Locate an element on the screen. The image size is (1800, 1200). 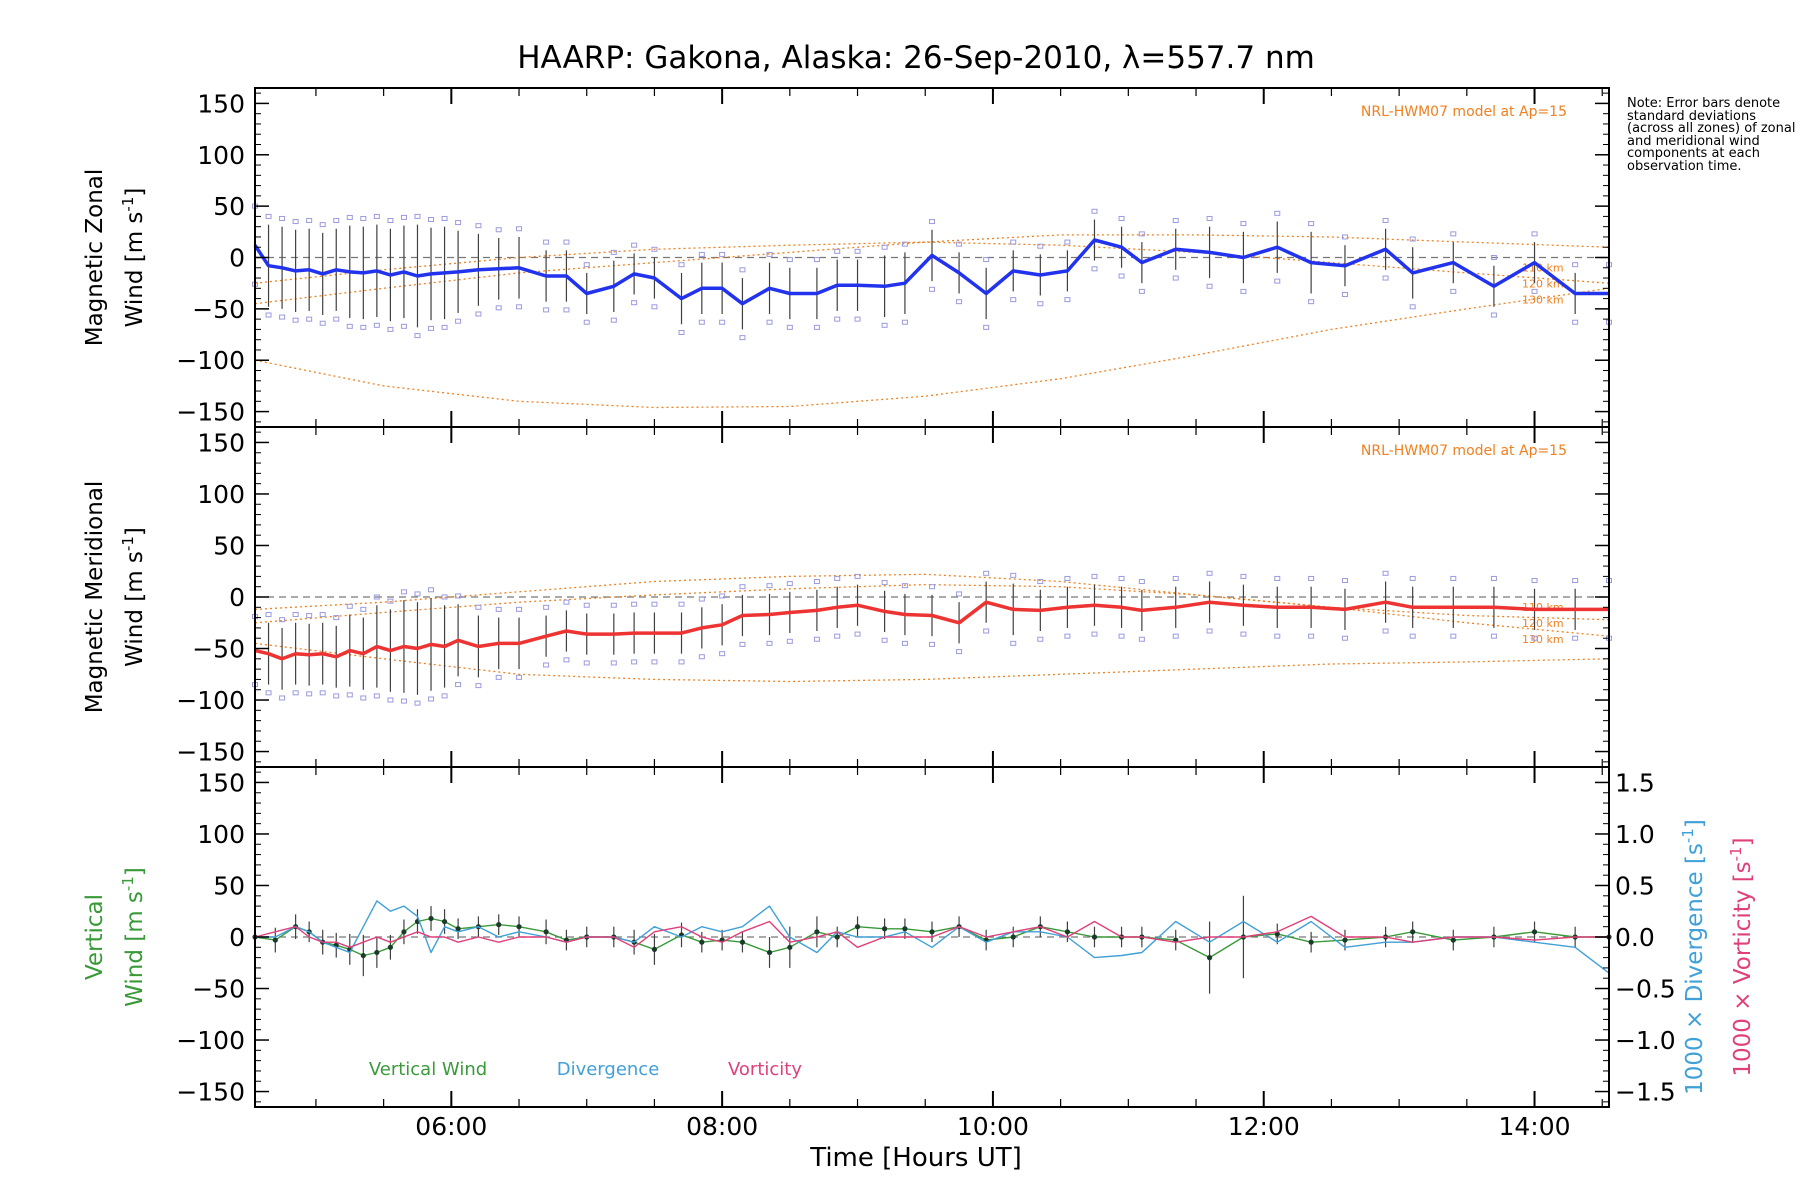
model-altitude-label: 120 km is located at coordinates (1543, 284).